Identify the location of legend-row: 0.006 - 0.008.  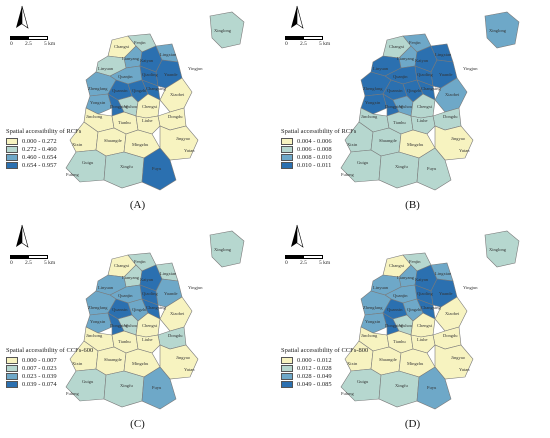
(326, 150).